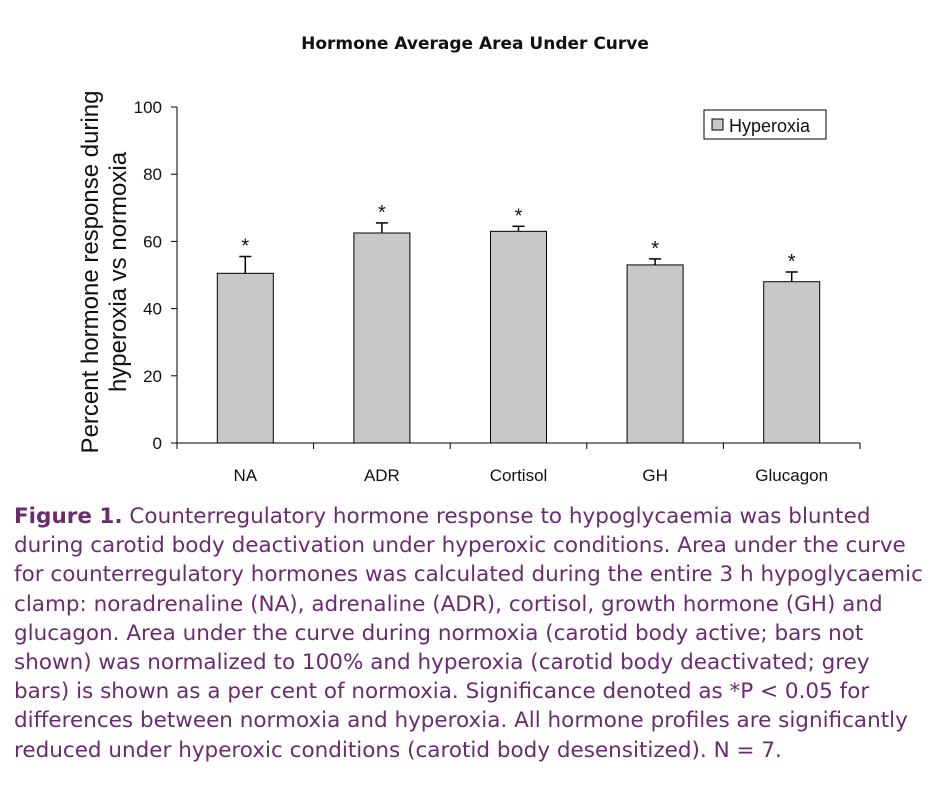  Describe the element at coordinates (655, 475) in the screenshot. I see `x-tick-label: GH` at that location.